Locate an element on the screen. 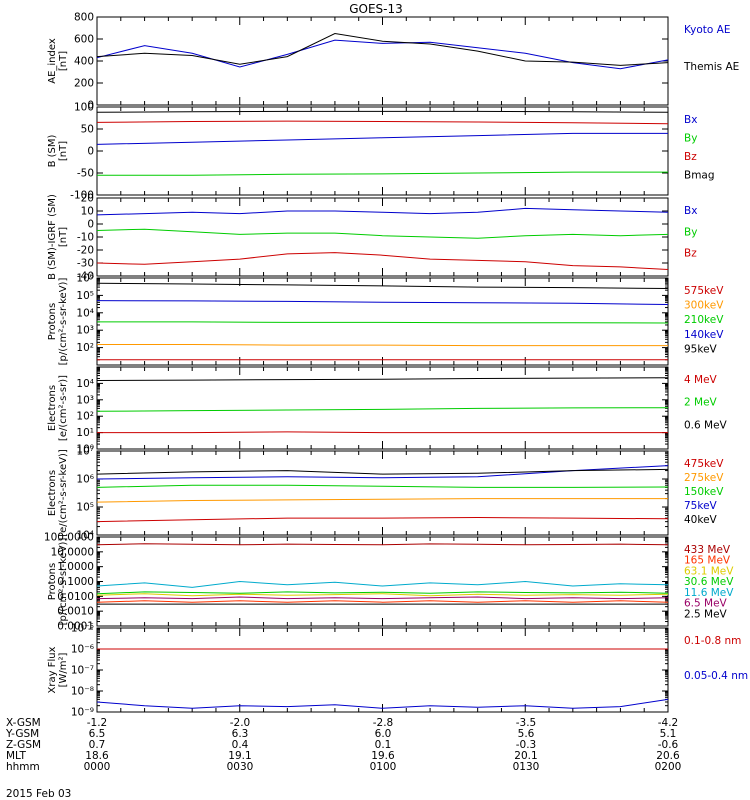  y-tick-label: 10⁷ is located at coordinates (85, 452).